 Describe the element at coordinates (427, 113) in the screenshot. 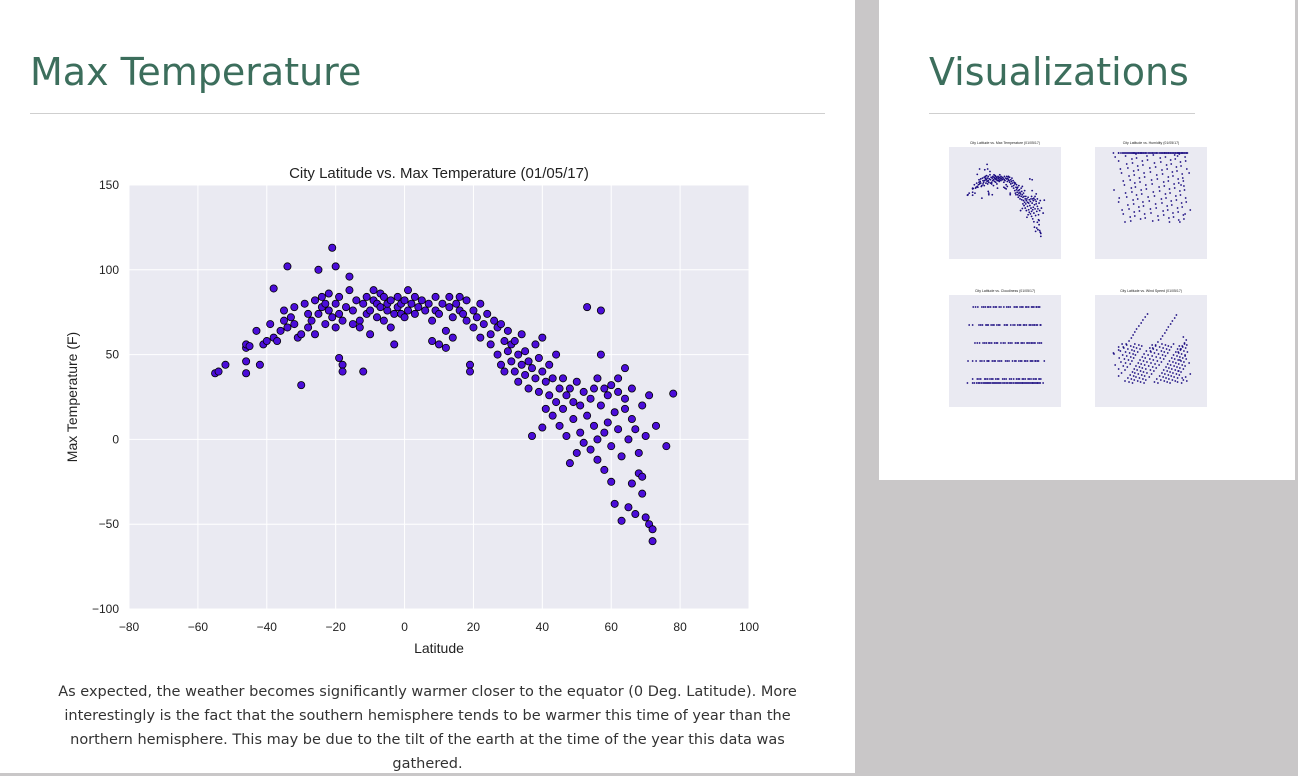

I see `title-divider` at that location.